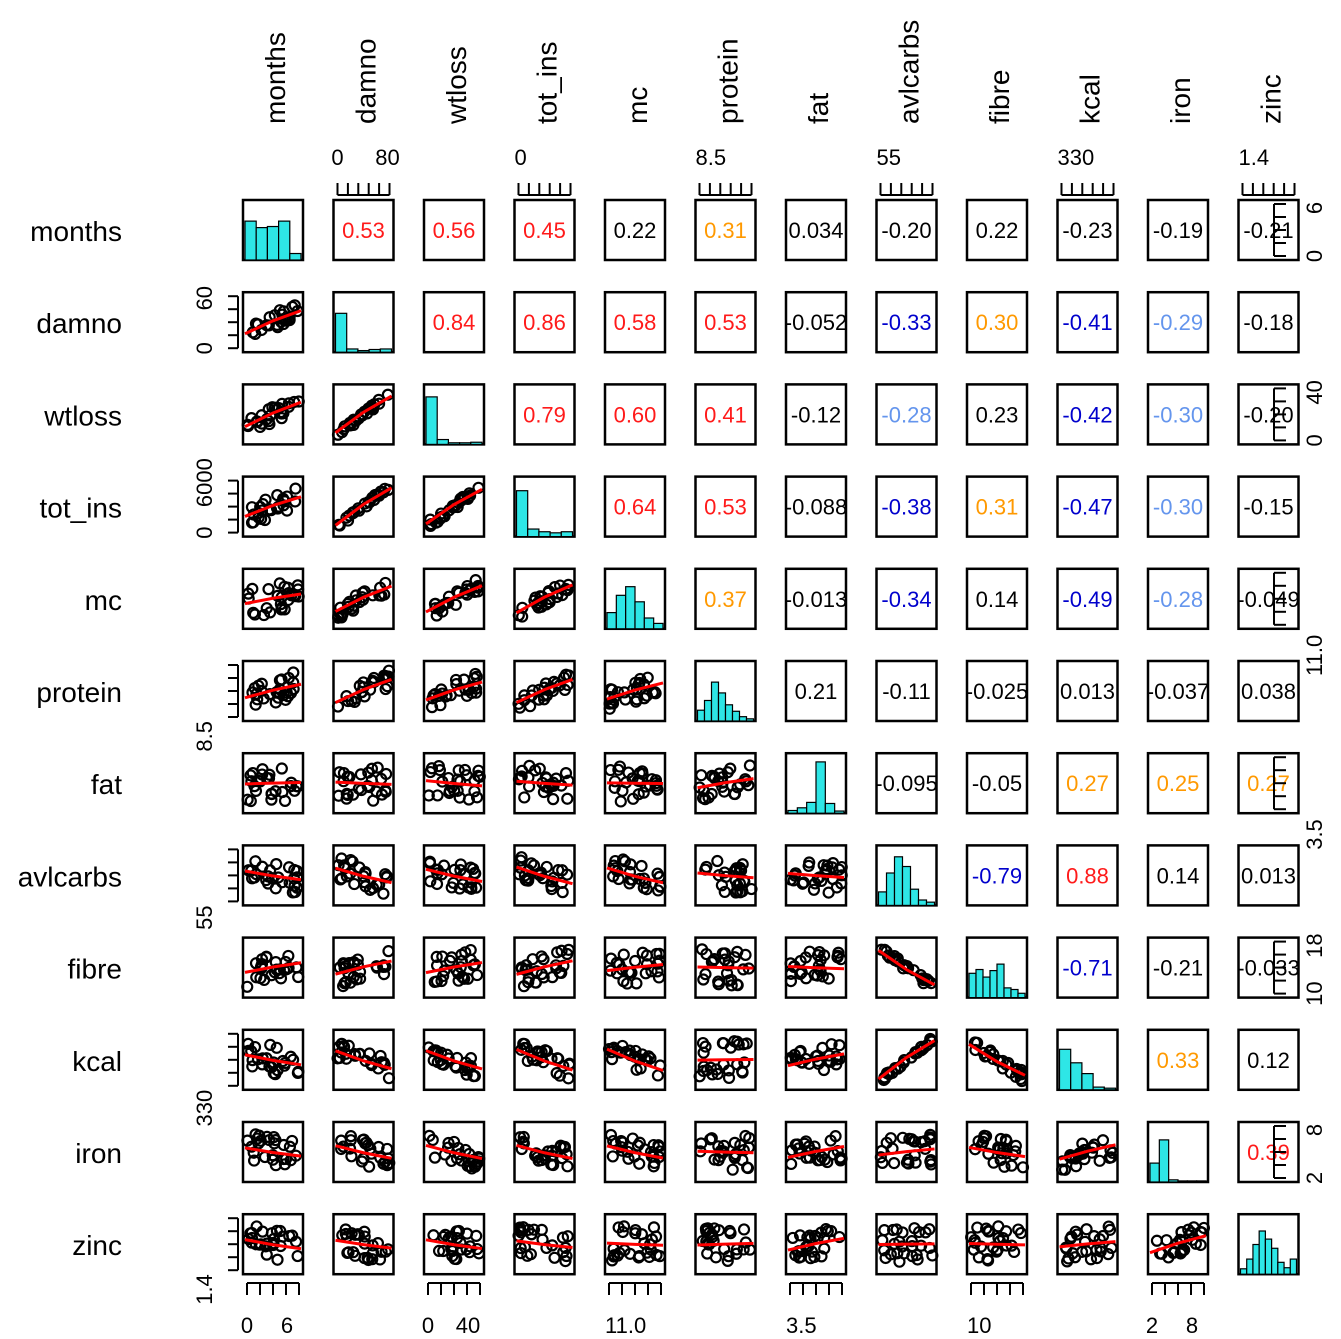 The image size is (1341, 1339). Describe the element at coordinates (1087, 507) in the screenshot. I see `correlation-value: -0.47` at that location.